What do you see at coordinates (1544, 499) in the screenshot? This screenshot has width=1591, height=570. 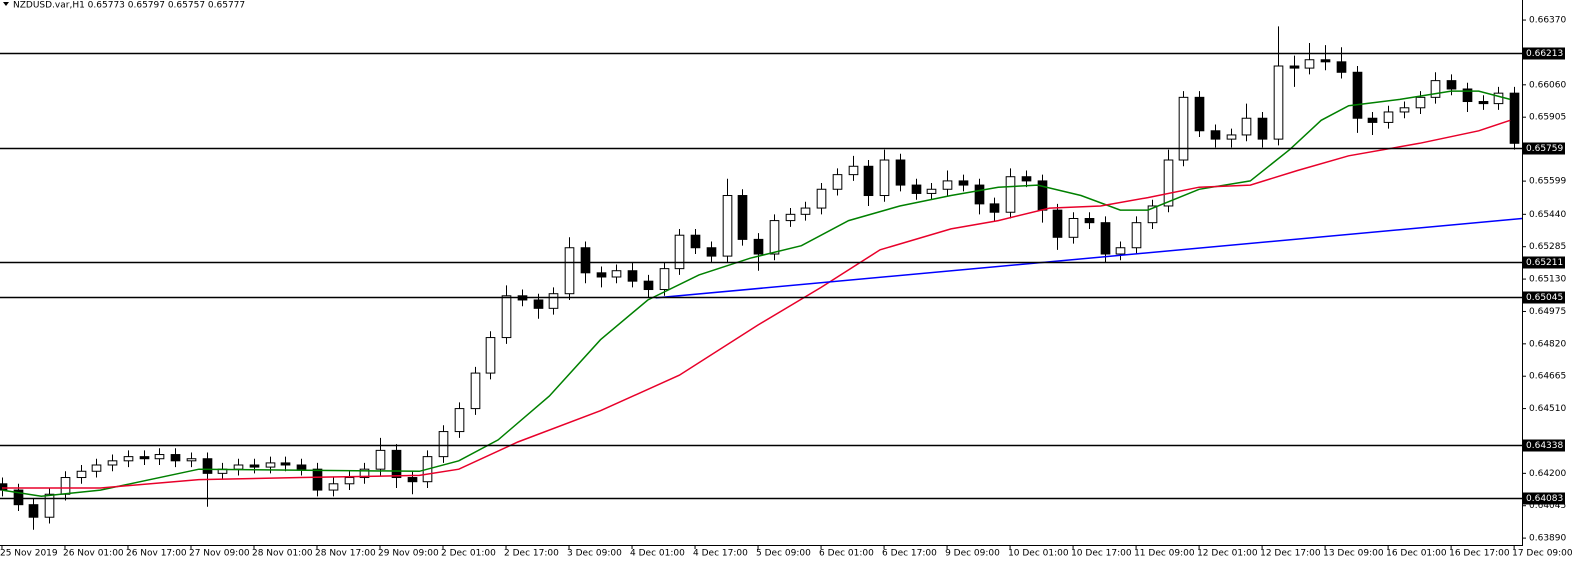 I see `level-label: 0.64083` at bounding box center [1544, 499].